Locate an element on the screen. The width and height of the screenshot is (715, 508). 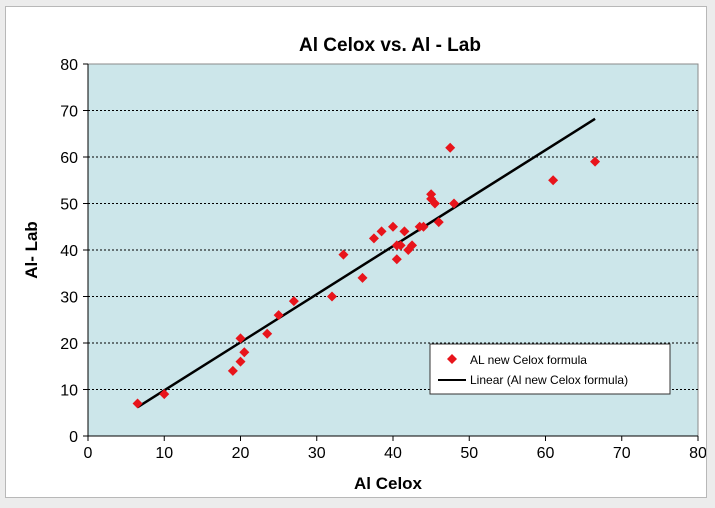
y-tick-label: 0 is located at coordinates (73, 437).